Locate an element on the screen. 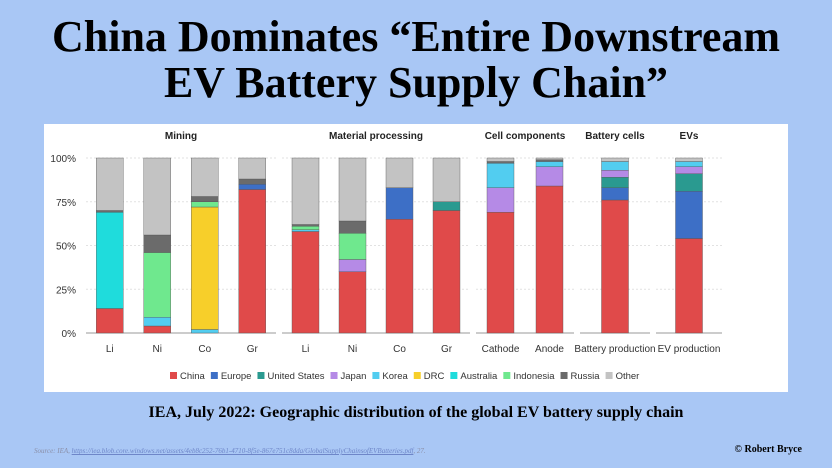 Image resolution: width=832 pixels, height=468 pixels. x-tick-label: Gr is located at coordinates (253, 349).